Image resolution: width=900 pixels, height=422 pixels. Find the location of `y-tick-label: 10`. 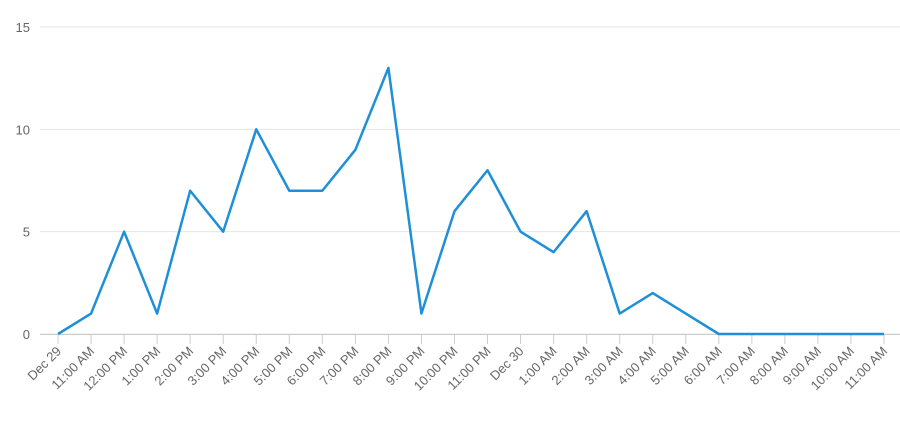

y-tick-label: 10 is located at coordinates (23, 129).